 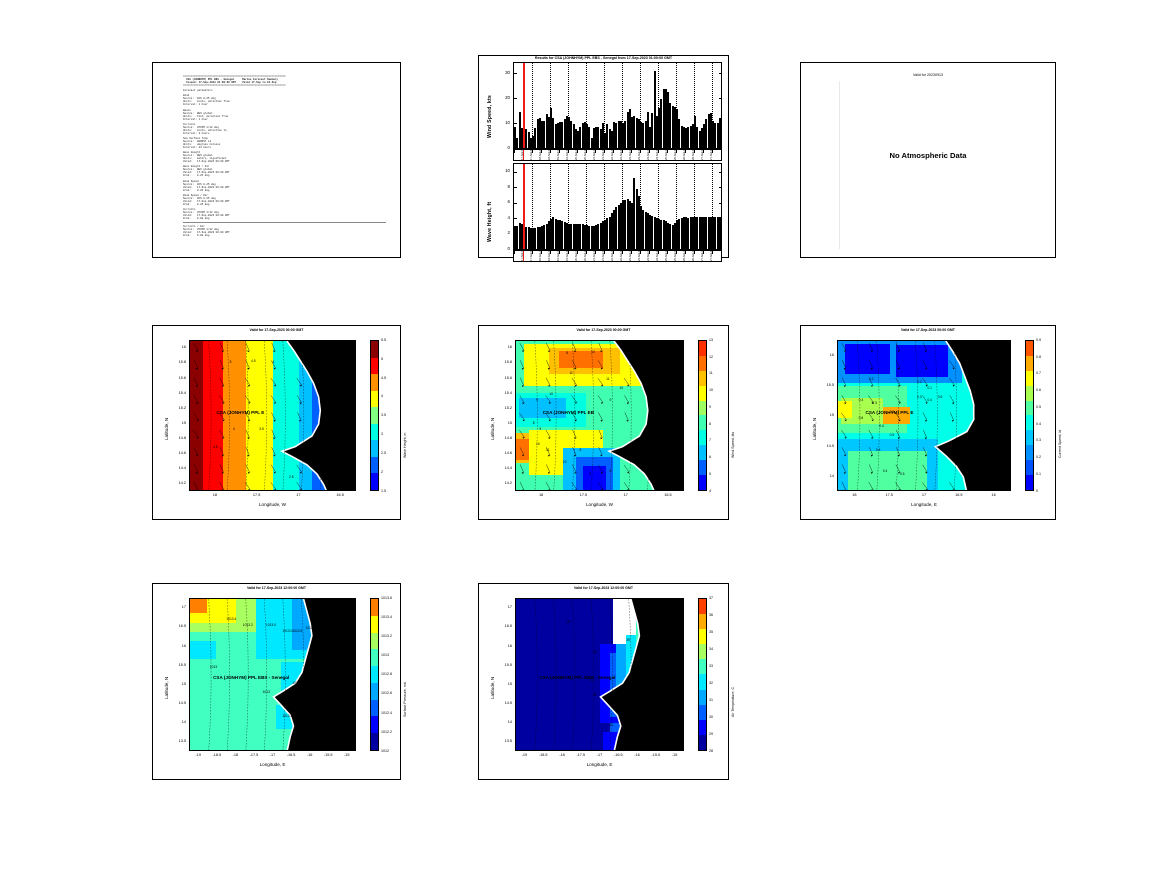 What do you see at coordinates (183, 722) in the screenshot?
I see `y-tick-label: 14` at bounding box center [183, 722].